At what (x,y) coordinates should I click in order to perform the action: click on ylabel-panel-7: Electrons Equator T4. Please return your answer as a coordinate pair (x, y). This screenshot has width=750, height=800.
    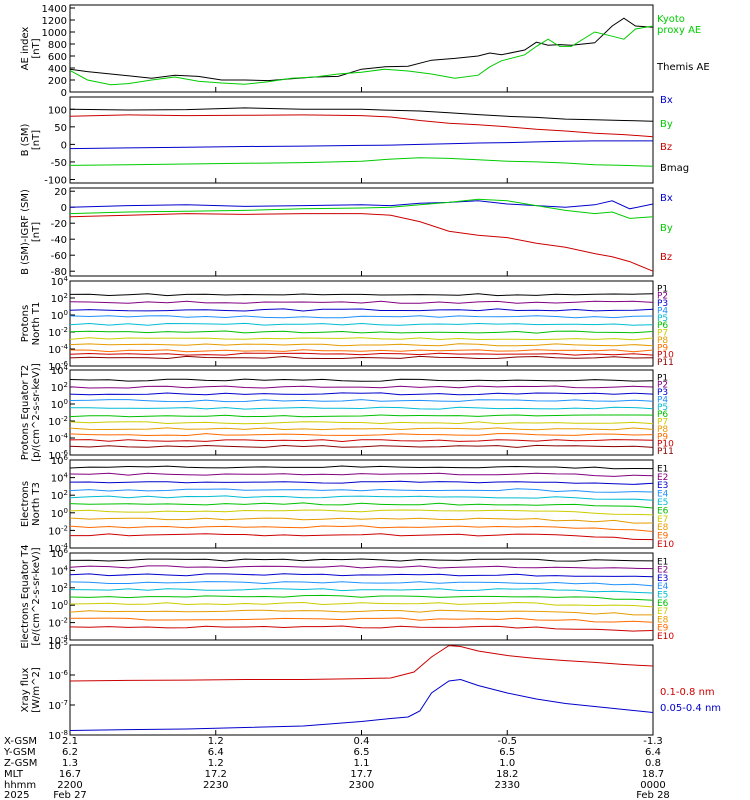
    Looking at the image, I should click on (25, 596).